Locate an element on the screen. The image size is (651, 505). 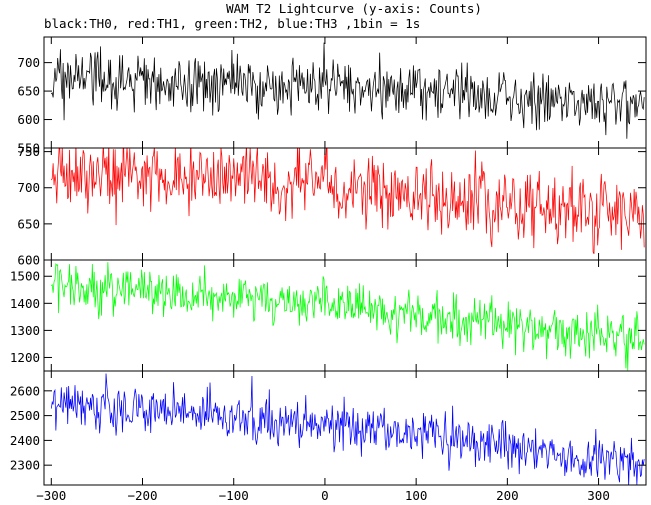
y-tick-label: 2400 is located at coordinates (25, 440).